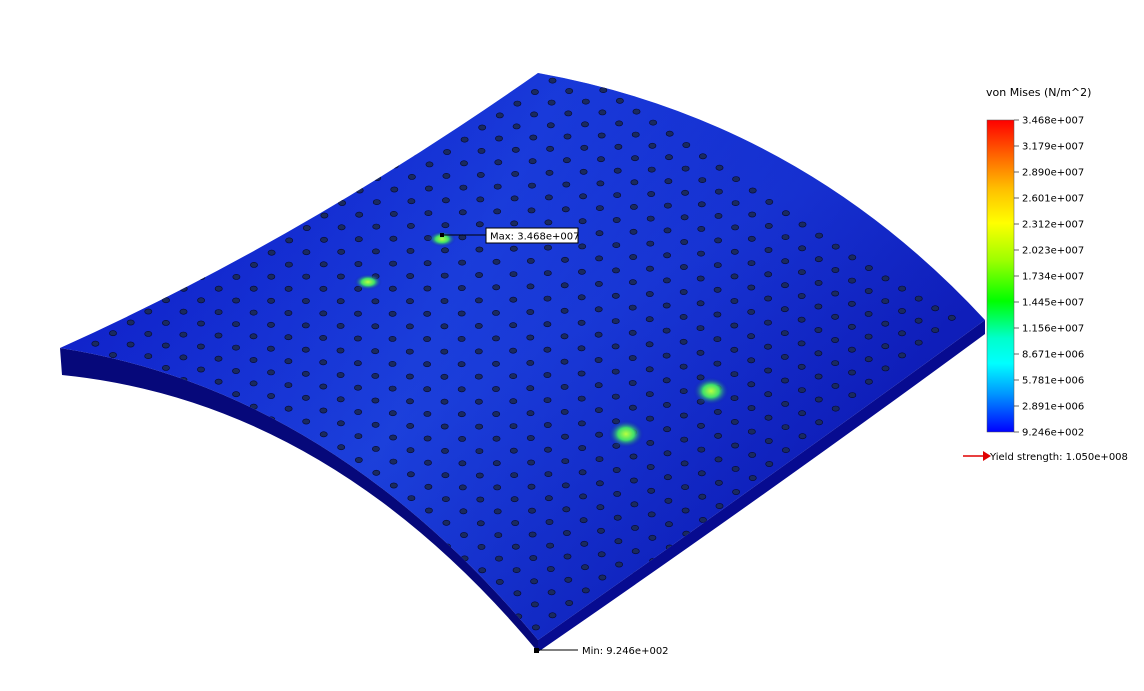  I want to click on legend-tick-label: 3.468e+007, so click(1053, 121).